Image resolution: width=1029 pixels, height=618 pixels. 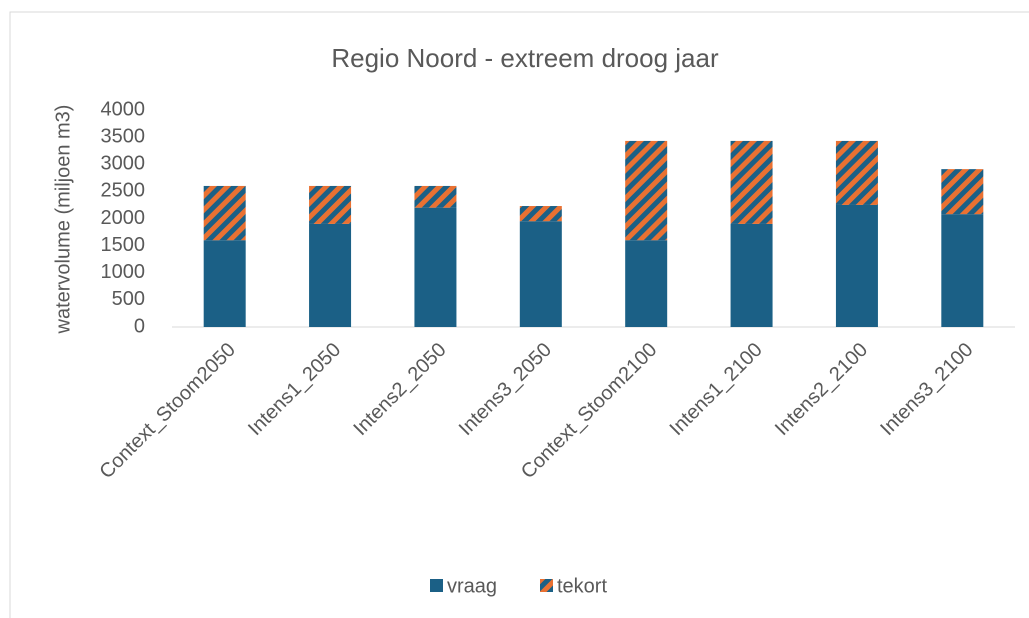 I want to click on y-tick-label: 3500, so click(x=123, y=136).